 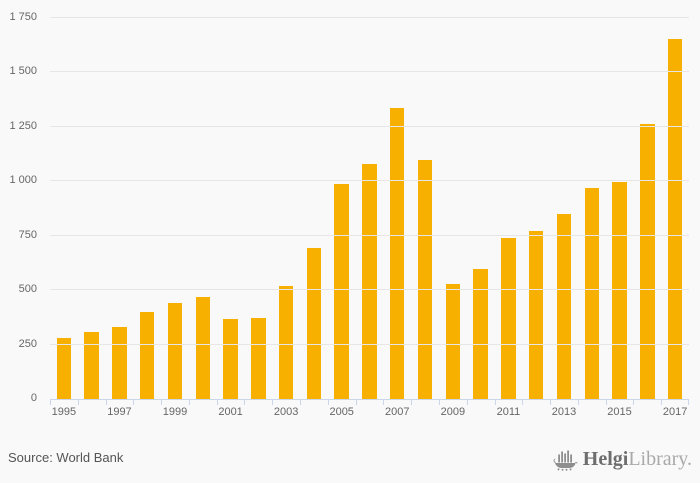 I want to click on y-axis-label-750: 750, so click(x=27, y=234).